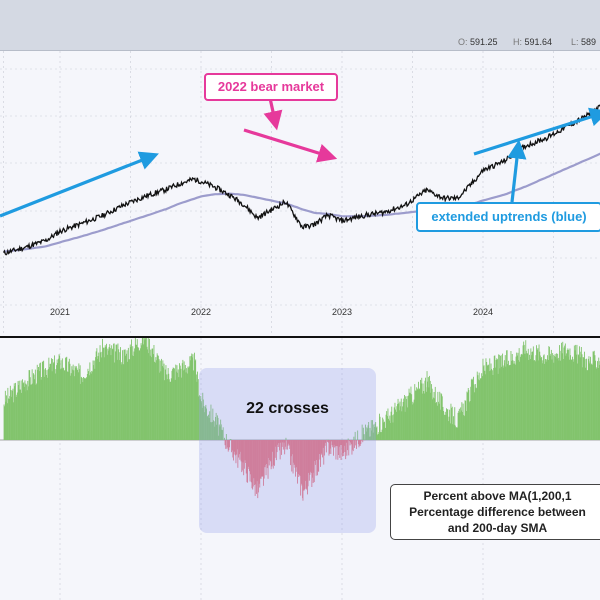 The height and width of the screenshot is (600, 600). I want to click on x-tick-label: 2021, so click(60, 312).